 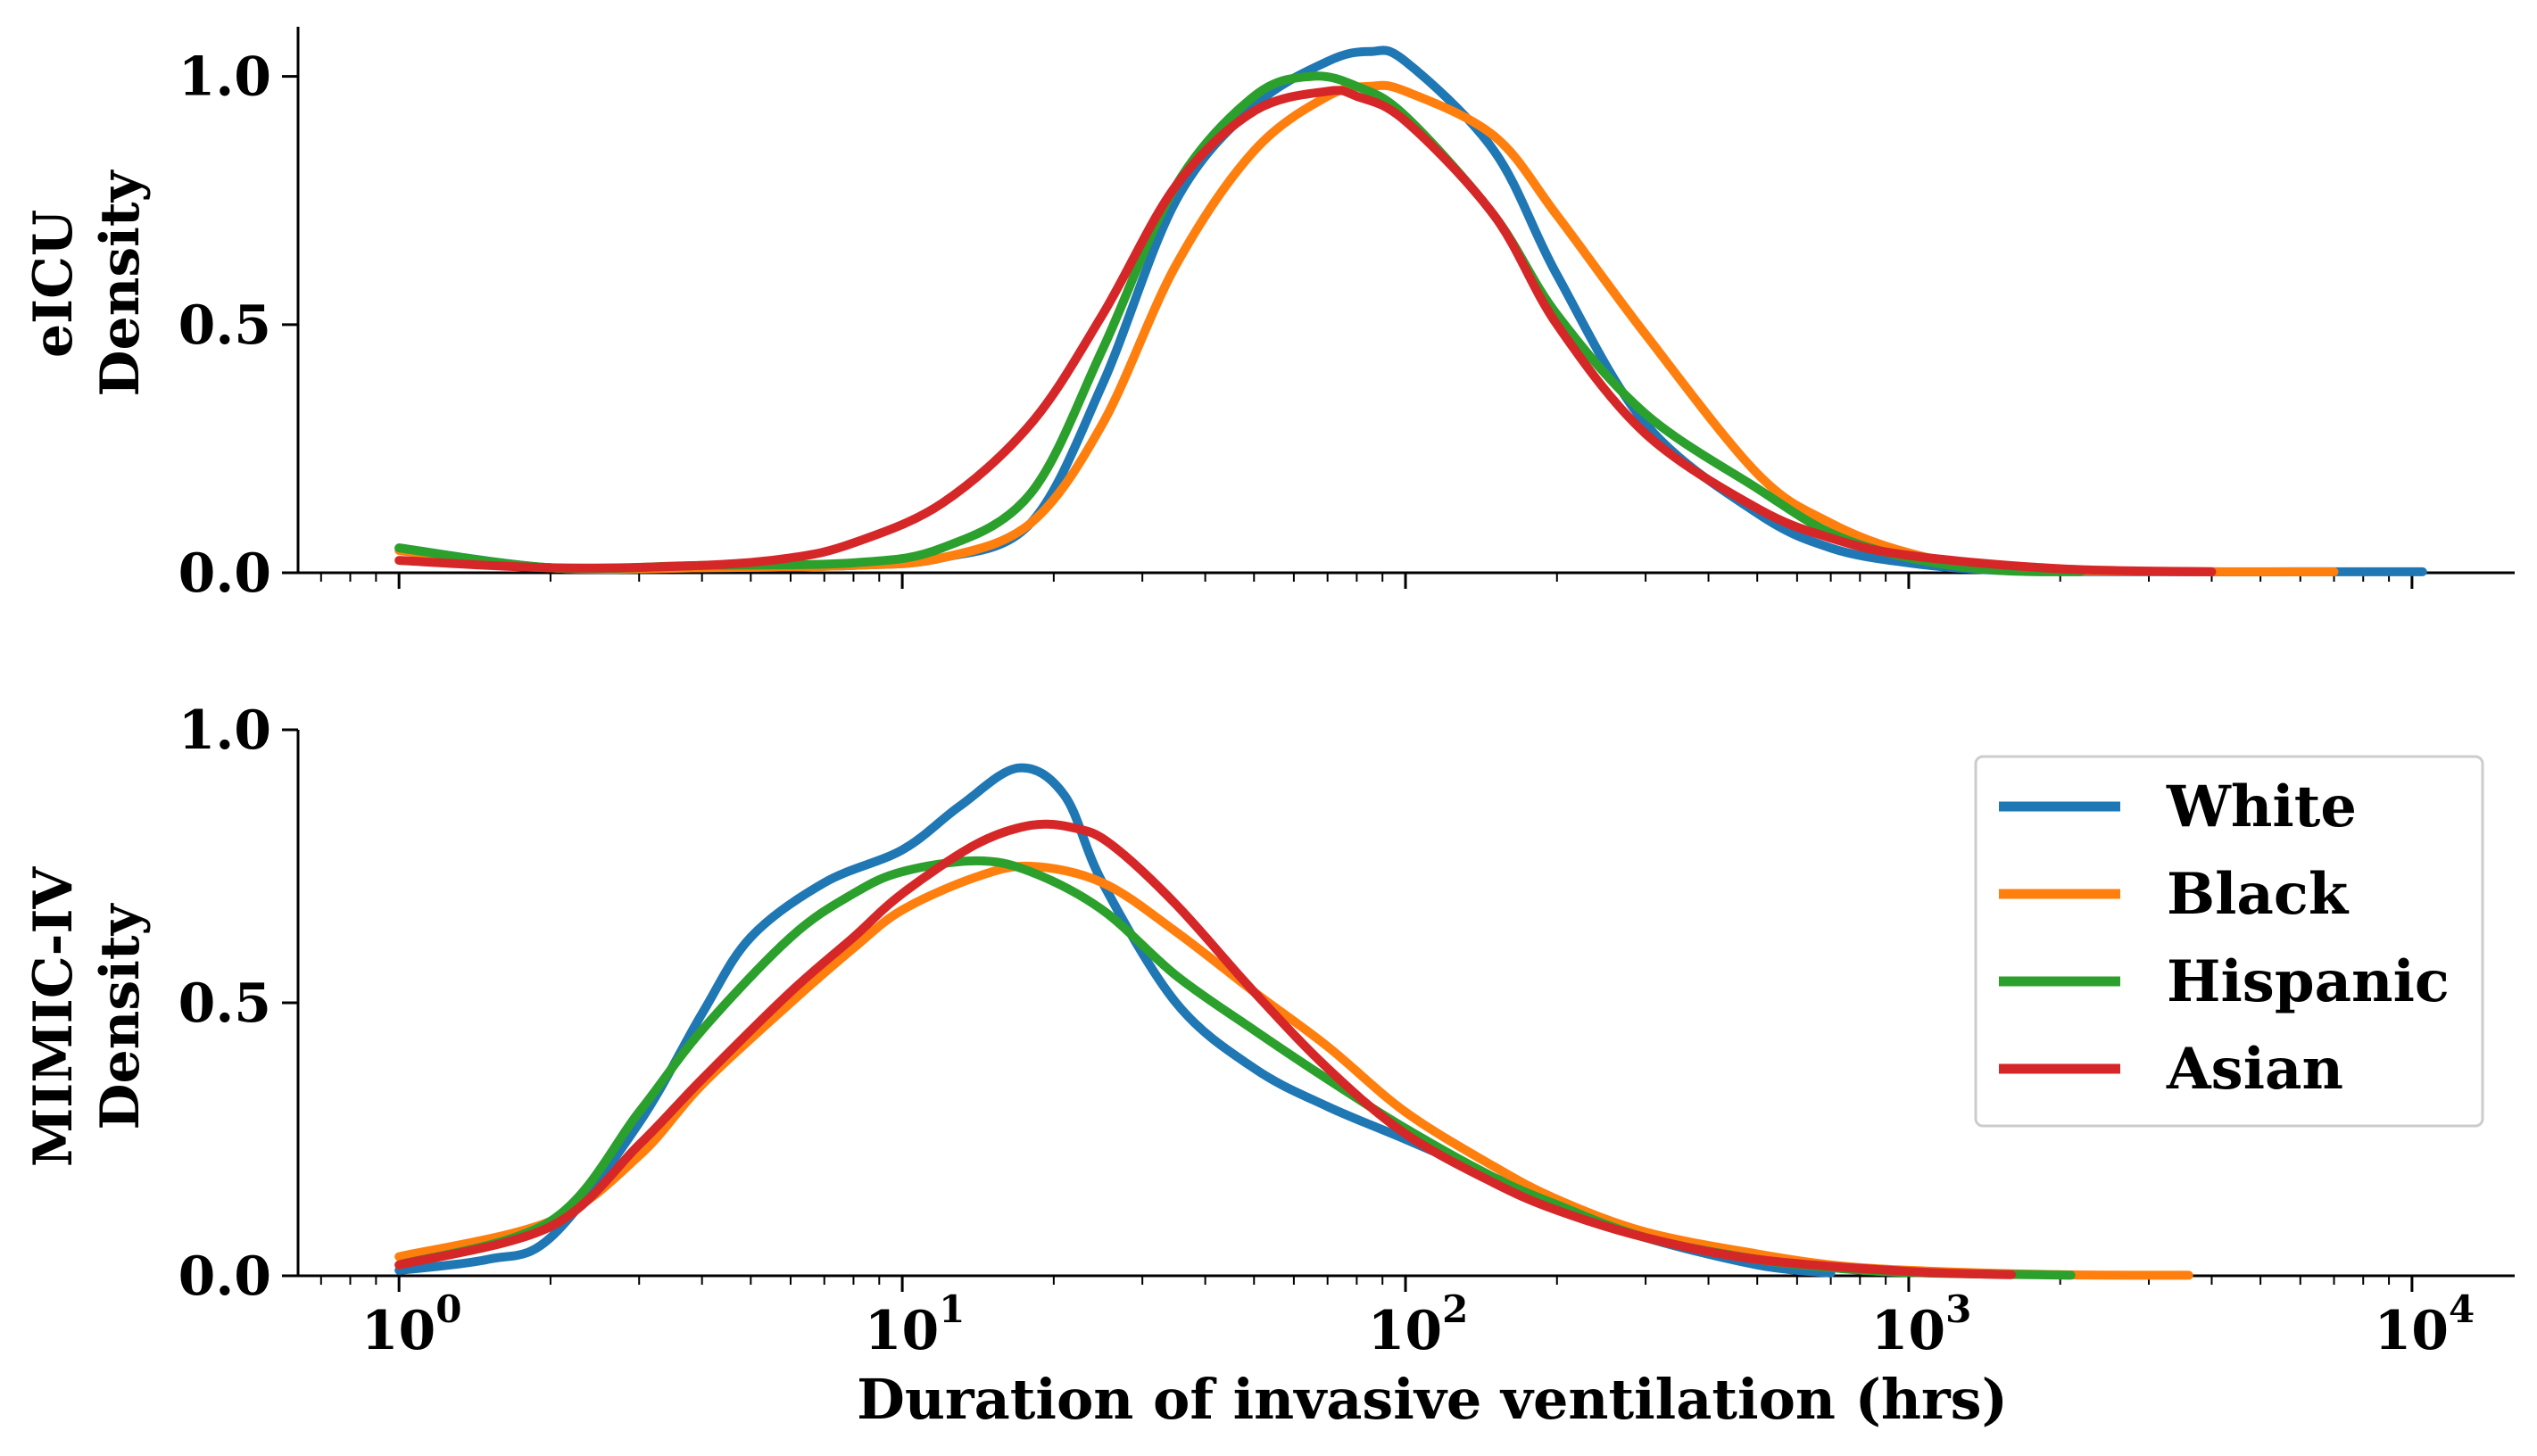 I want to click on legend-frame, so click(x=2229, y=942).